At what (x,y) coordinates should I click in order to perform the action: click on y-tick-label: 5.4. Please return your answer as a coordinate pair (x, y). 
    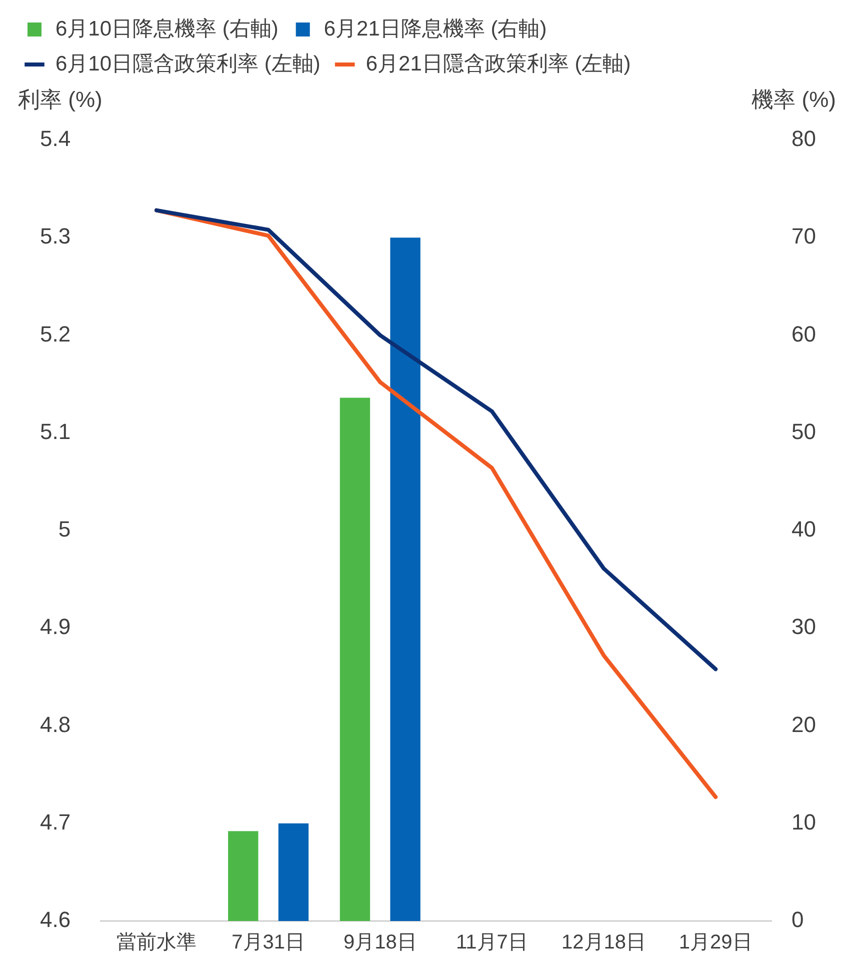
    Looking at the image, I should click on (55, 139).